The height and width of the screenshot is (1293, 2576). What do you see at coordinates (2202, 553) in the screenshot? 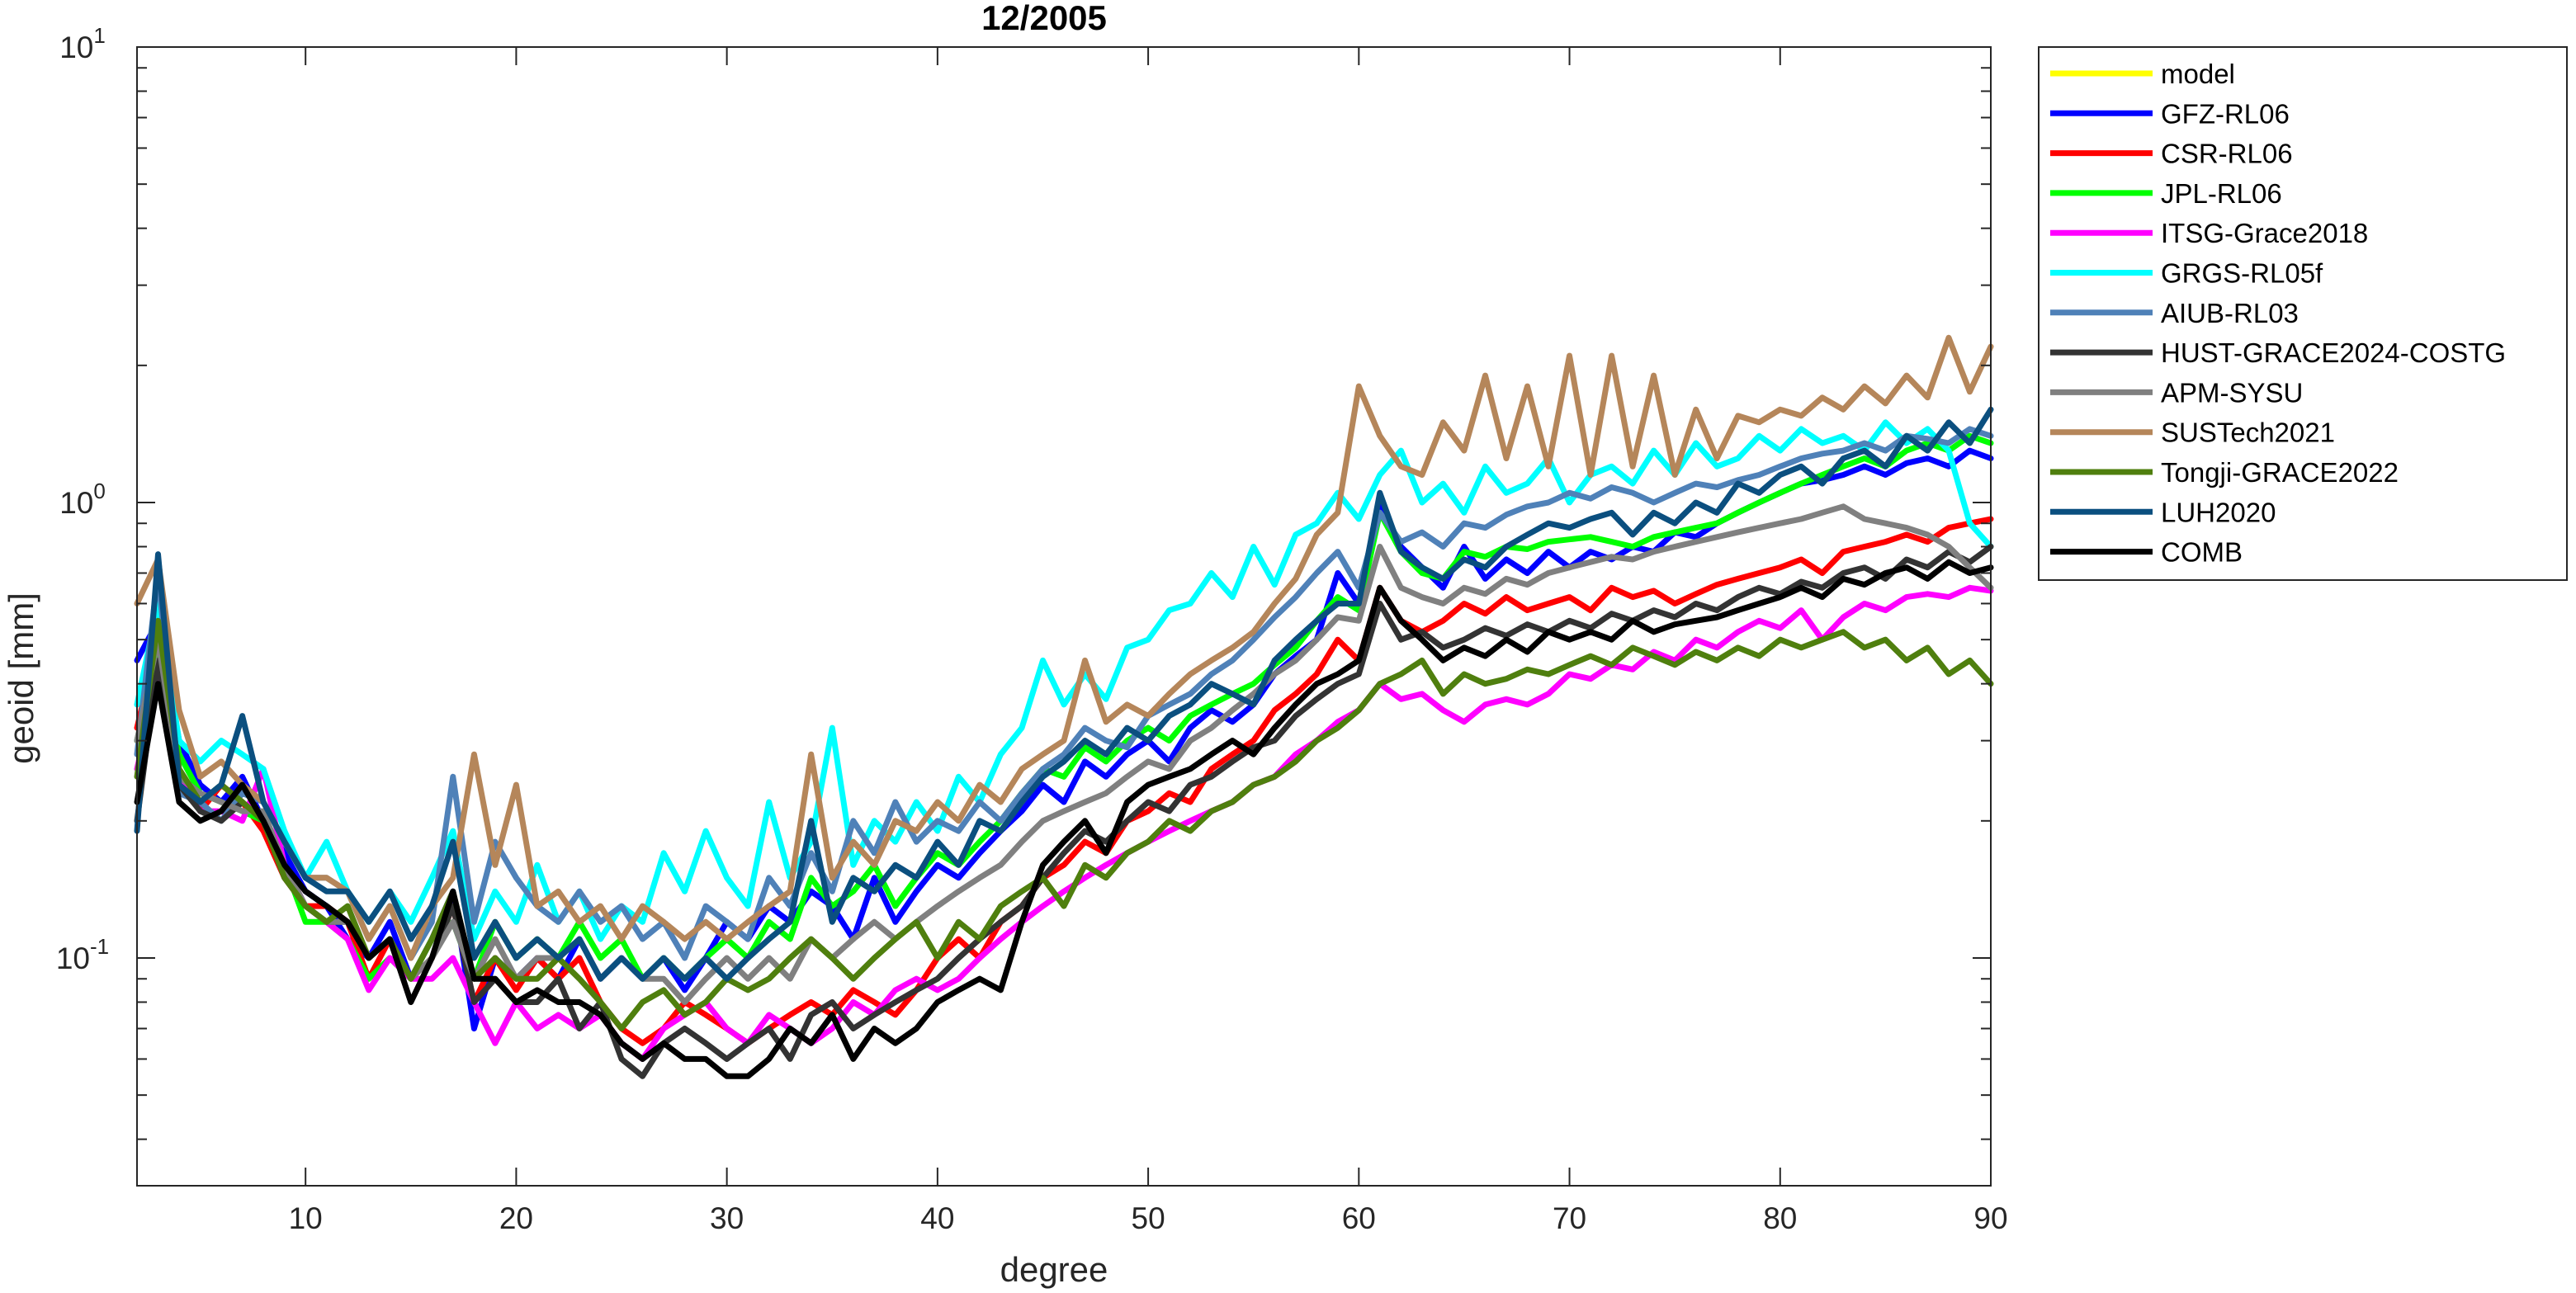
I see `legend-label: COMB` at bounding box center [2202, 553].